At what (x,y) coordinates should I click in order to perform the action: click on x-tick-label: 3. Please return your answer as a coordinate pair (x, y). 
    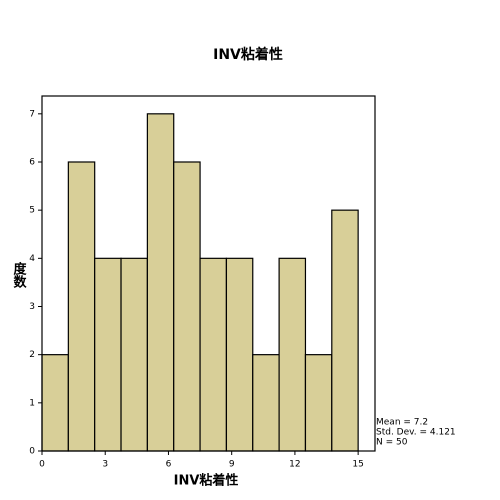
    Looking at the image, I should click on (105, 465).